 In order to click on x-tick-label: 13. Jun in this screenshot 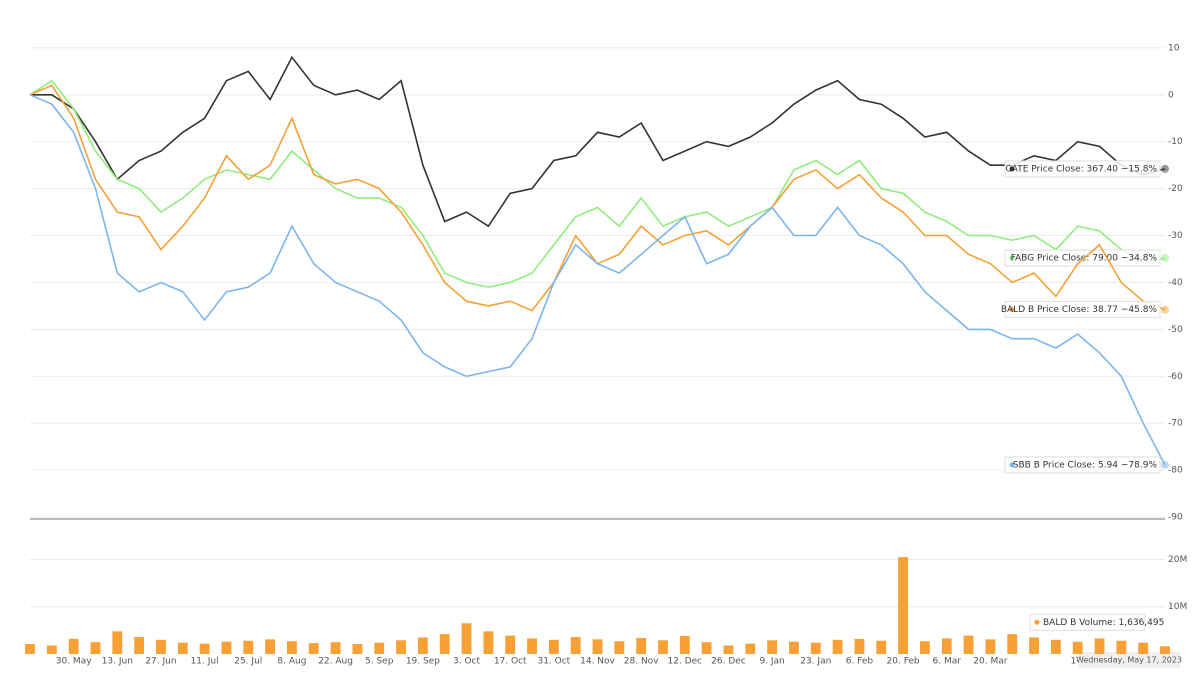, I will do `click(117, 662)`.